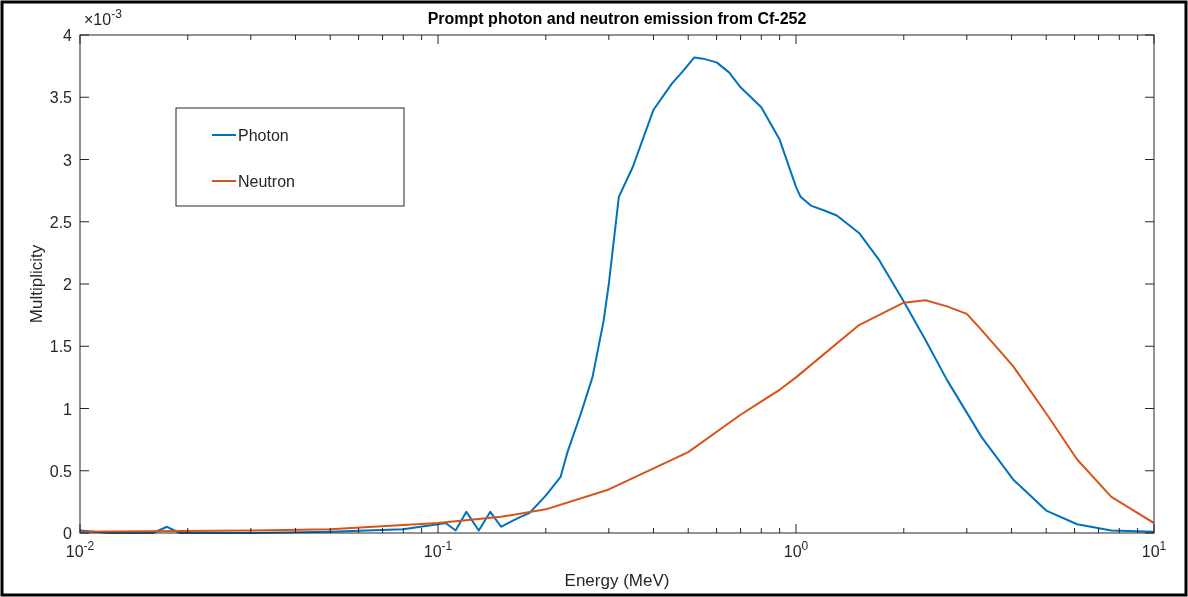 This screenshot has height=597, width=1188. Describe the element at coordinates (80, 549) in the screenshot. I see `x-tick-label: 10$^{-2}$` at that location.